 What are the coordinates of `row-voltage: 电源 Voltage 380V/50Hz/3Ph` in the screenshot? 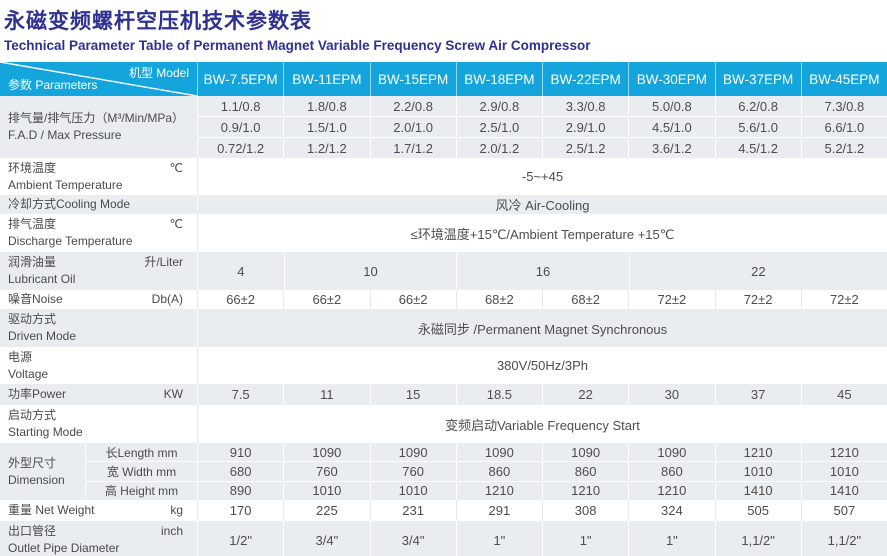 It's located at (443, 365).